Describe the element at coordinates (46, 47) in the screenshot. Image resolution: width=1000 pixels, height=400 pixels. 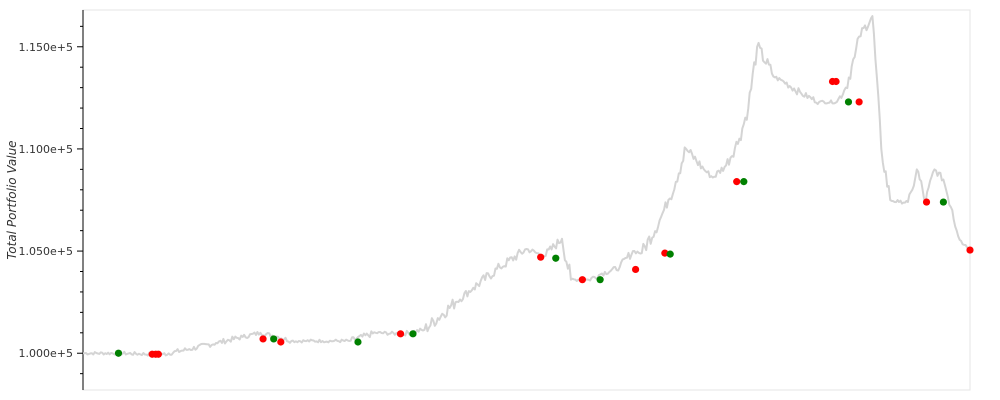
I see `y-tick-label: 1.150e+5` at that location.